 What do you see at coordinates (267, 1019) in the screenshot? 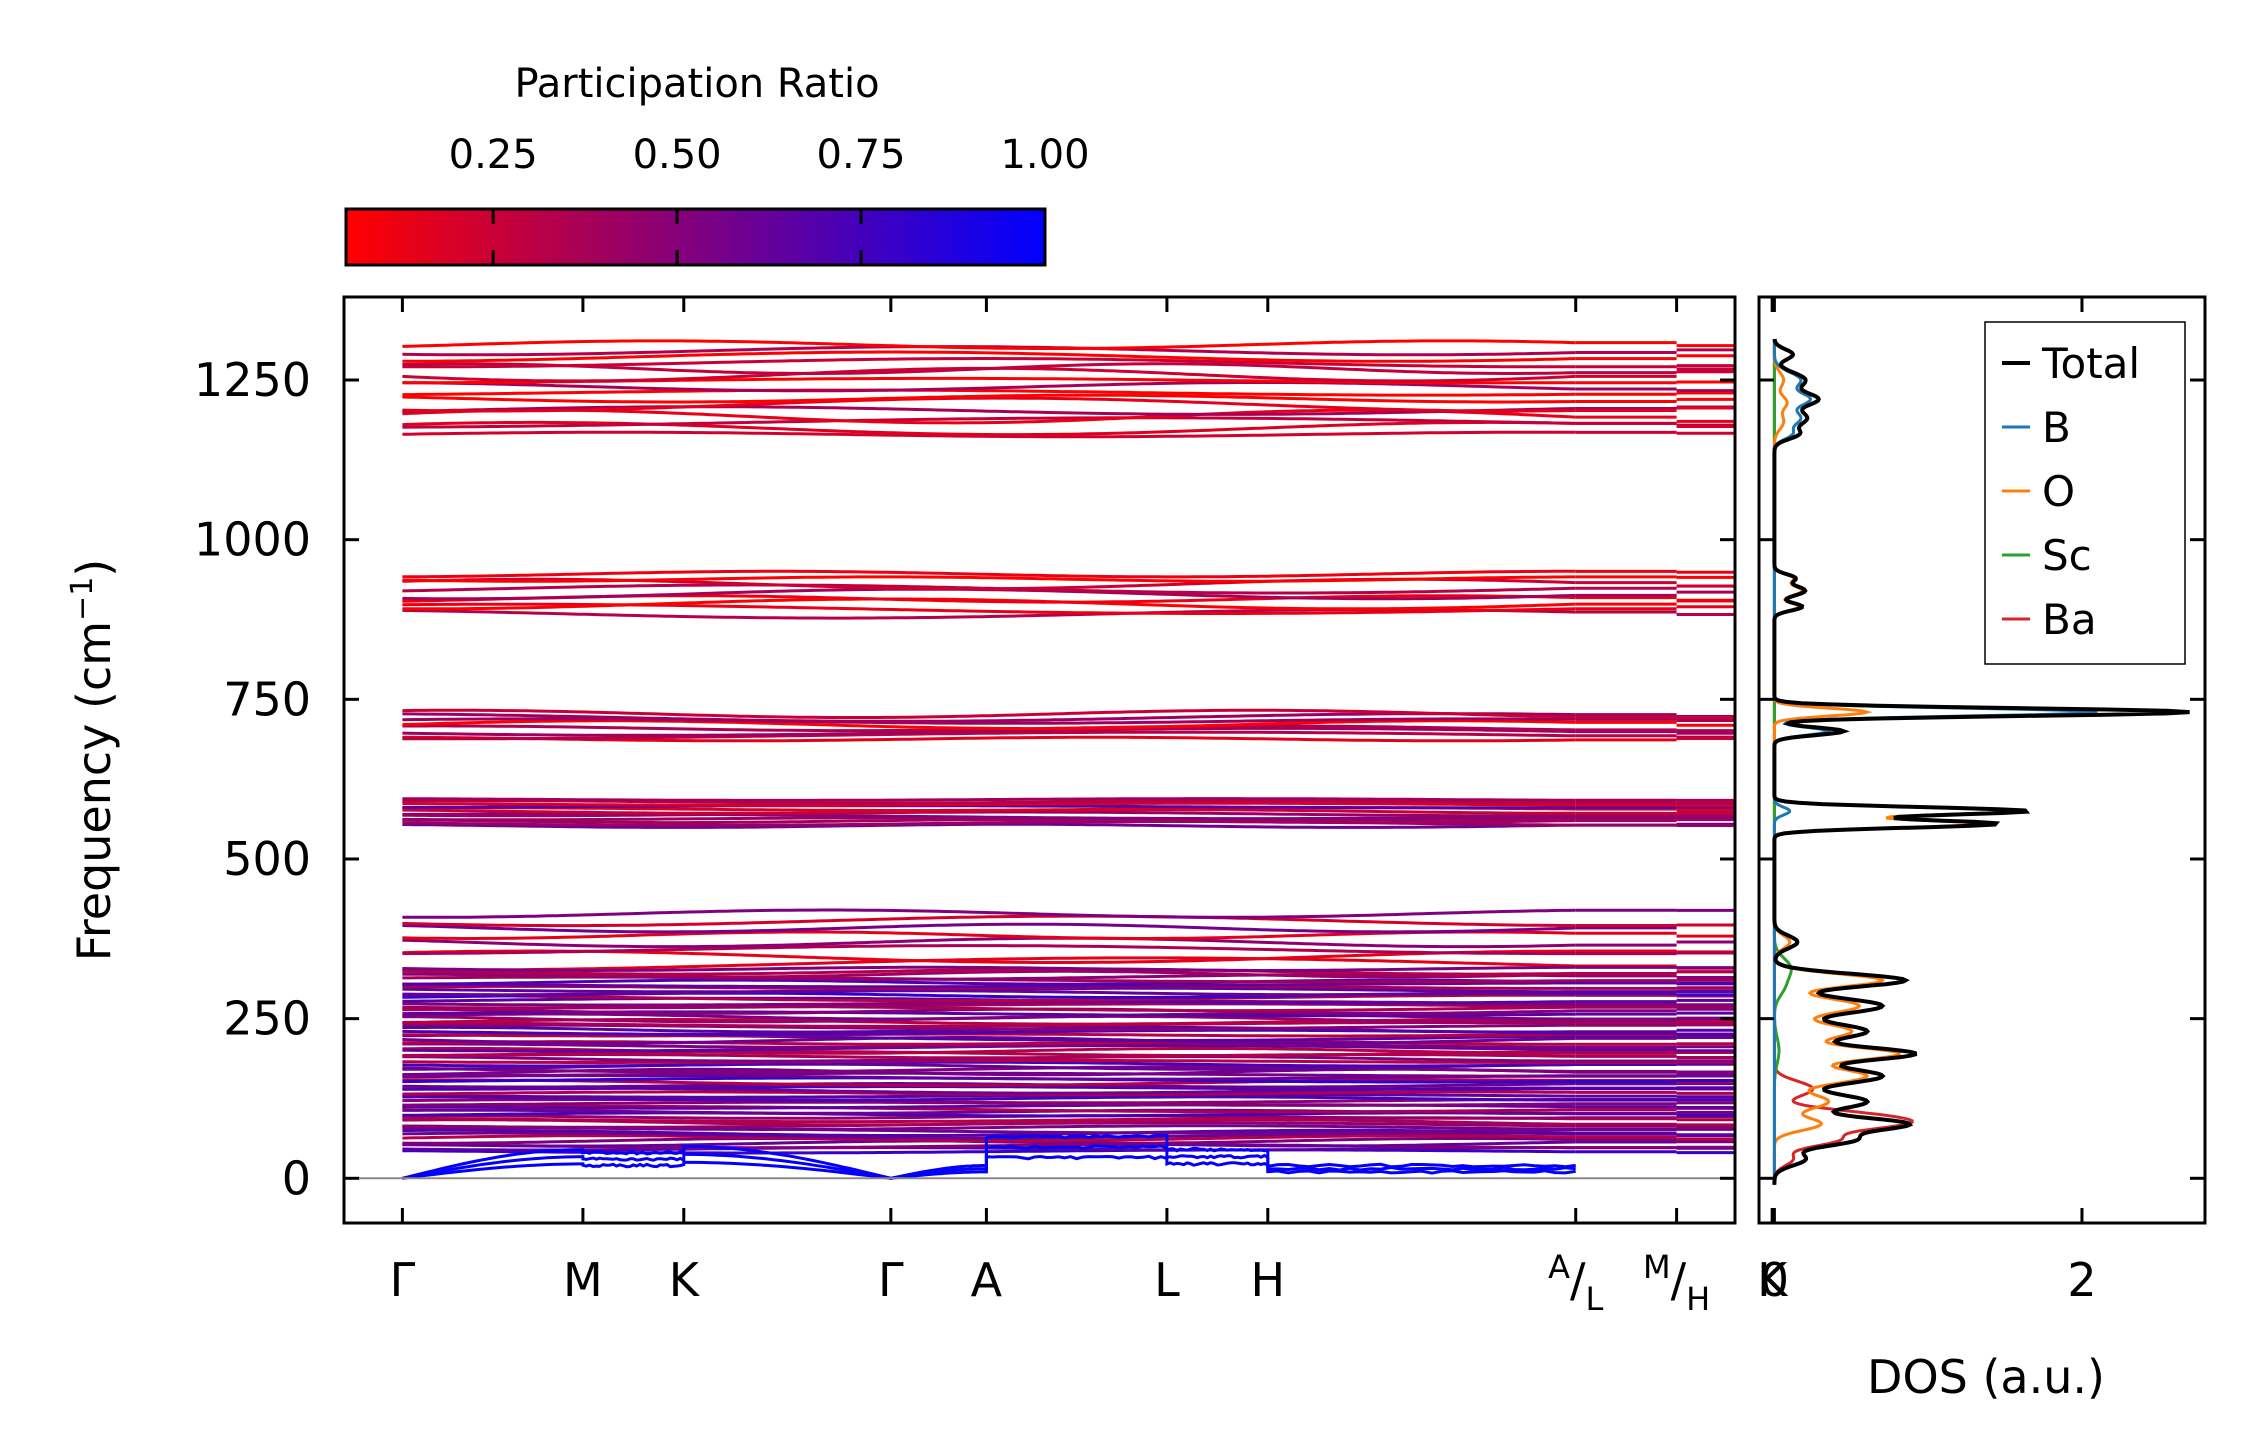
I see `y-tick-label: 250` at bounding box center [267, 1019].